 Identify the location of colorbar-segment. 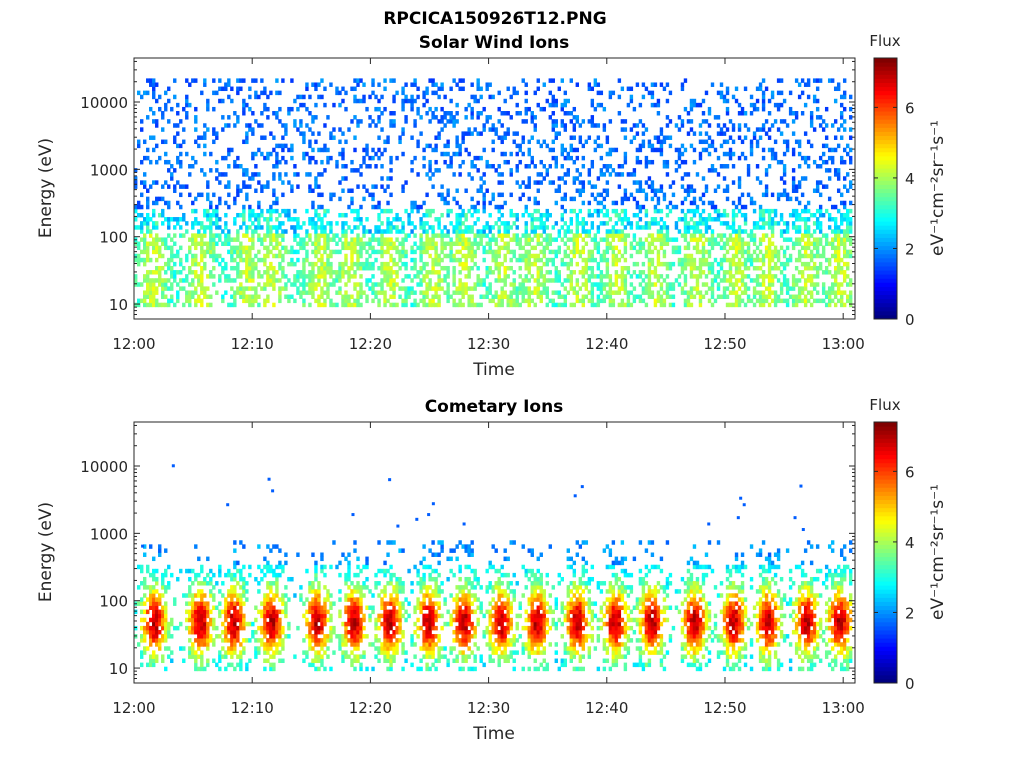
(885, 166).